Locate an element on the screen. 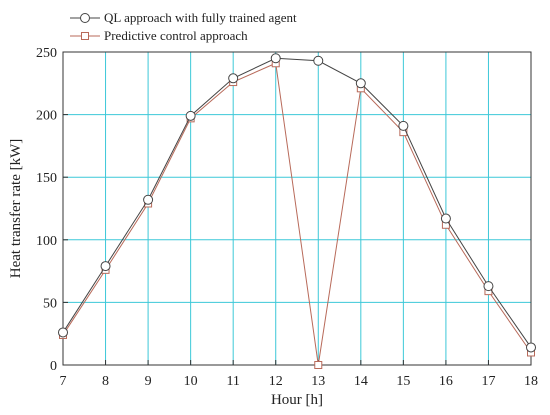 Image resolution: width=550 pixels, height=415 pixels. y-tick-label-250: 250 is located at coordinates (46, 53).